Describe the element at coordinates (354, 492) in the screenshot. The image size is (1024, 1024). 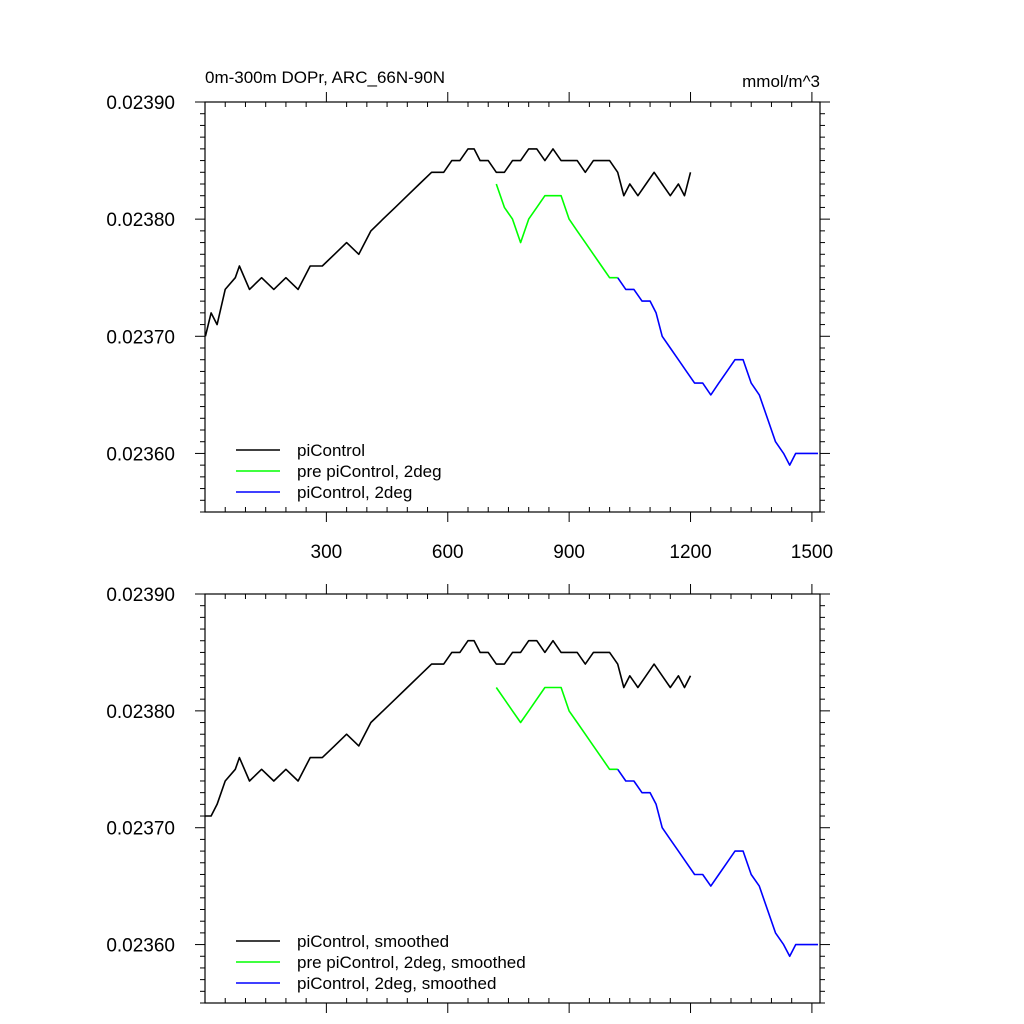
I see `legend-label: piControl, 2deg` at that location.